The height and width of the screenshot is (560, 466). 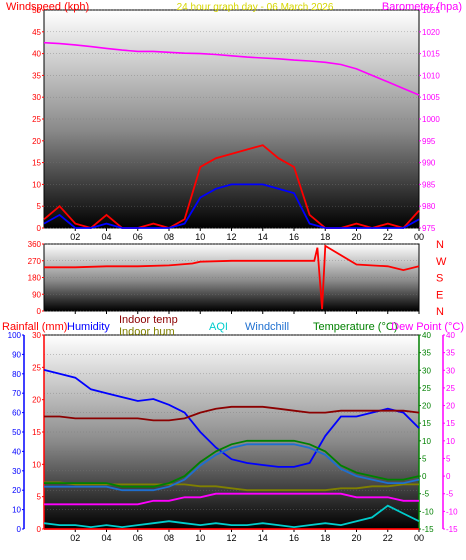 I want to click on y-tick-label: 1025, so click(x=431, y=10).